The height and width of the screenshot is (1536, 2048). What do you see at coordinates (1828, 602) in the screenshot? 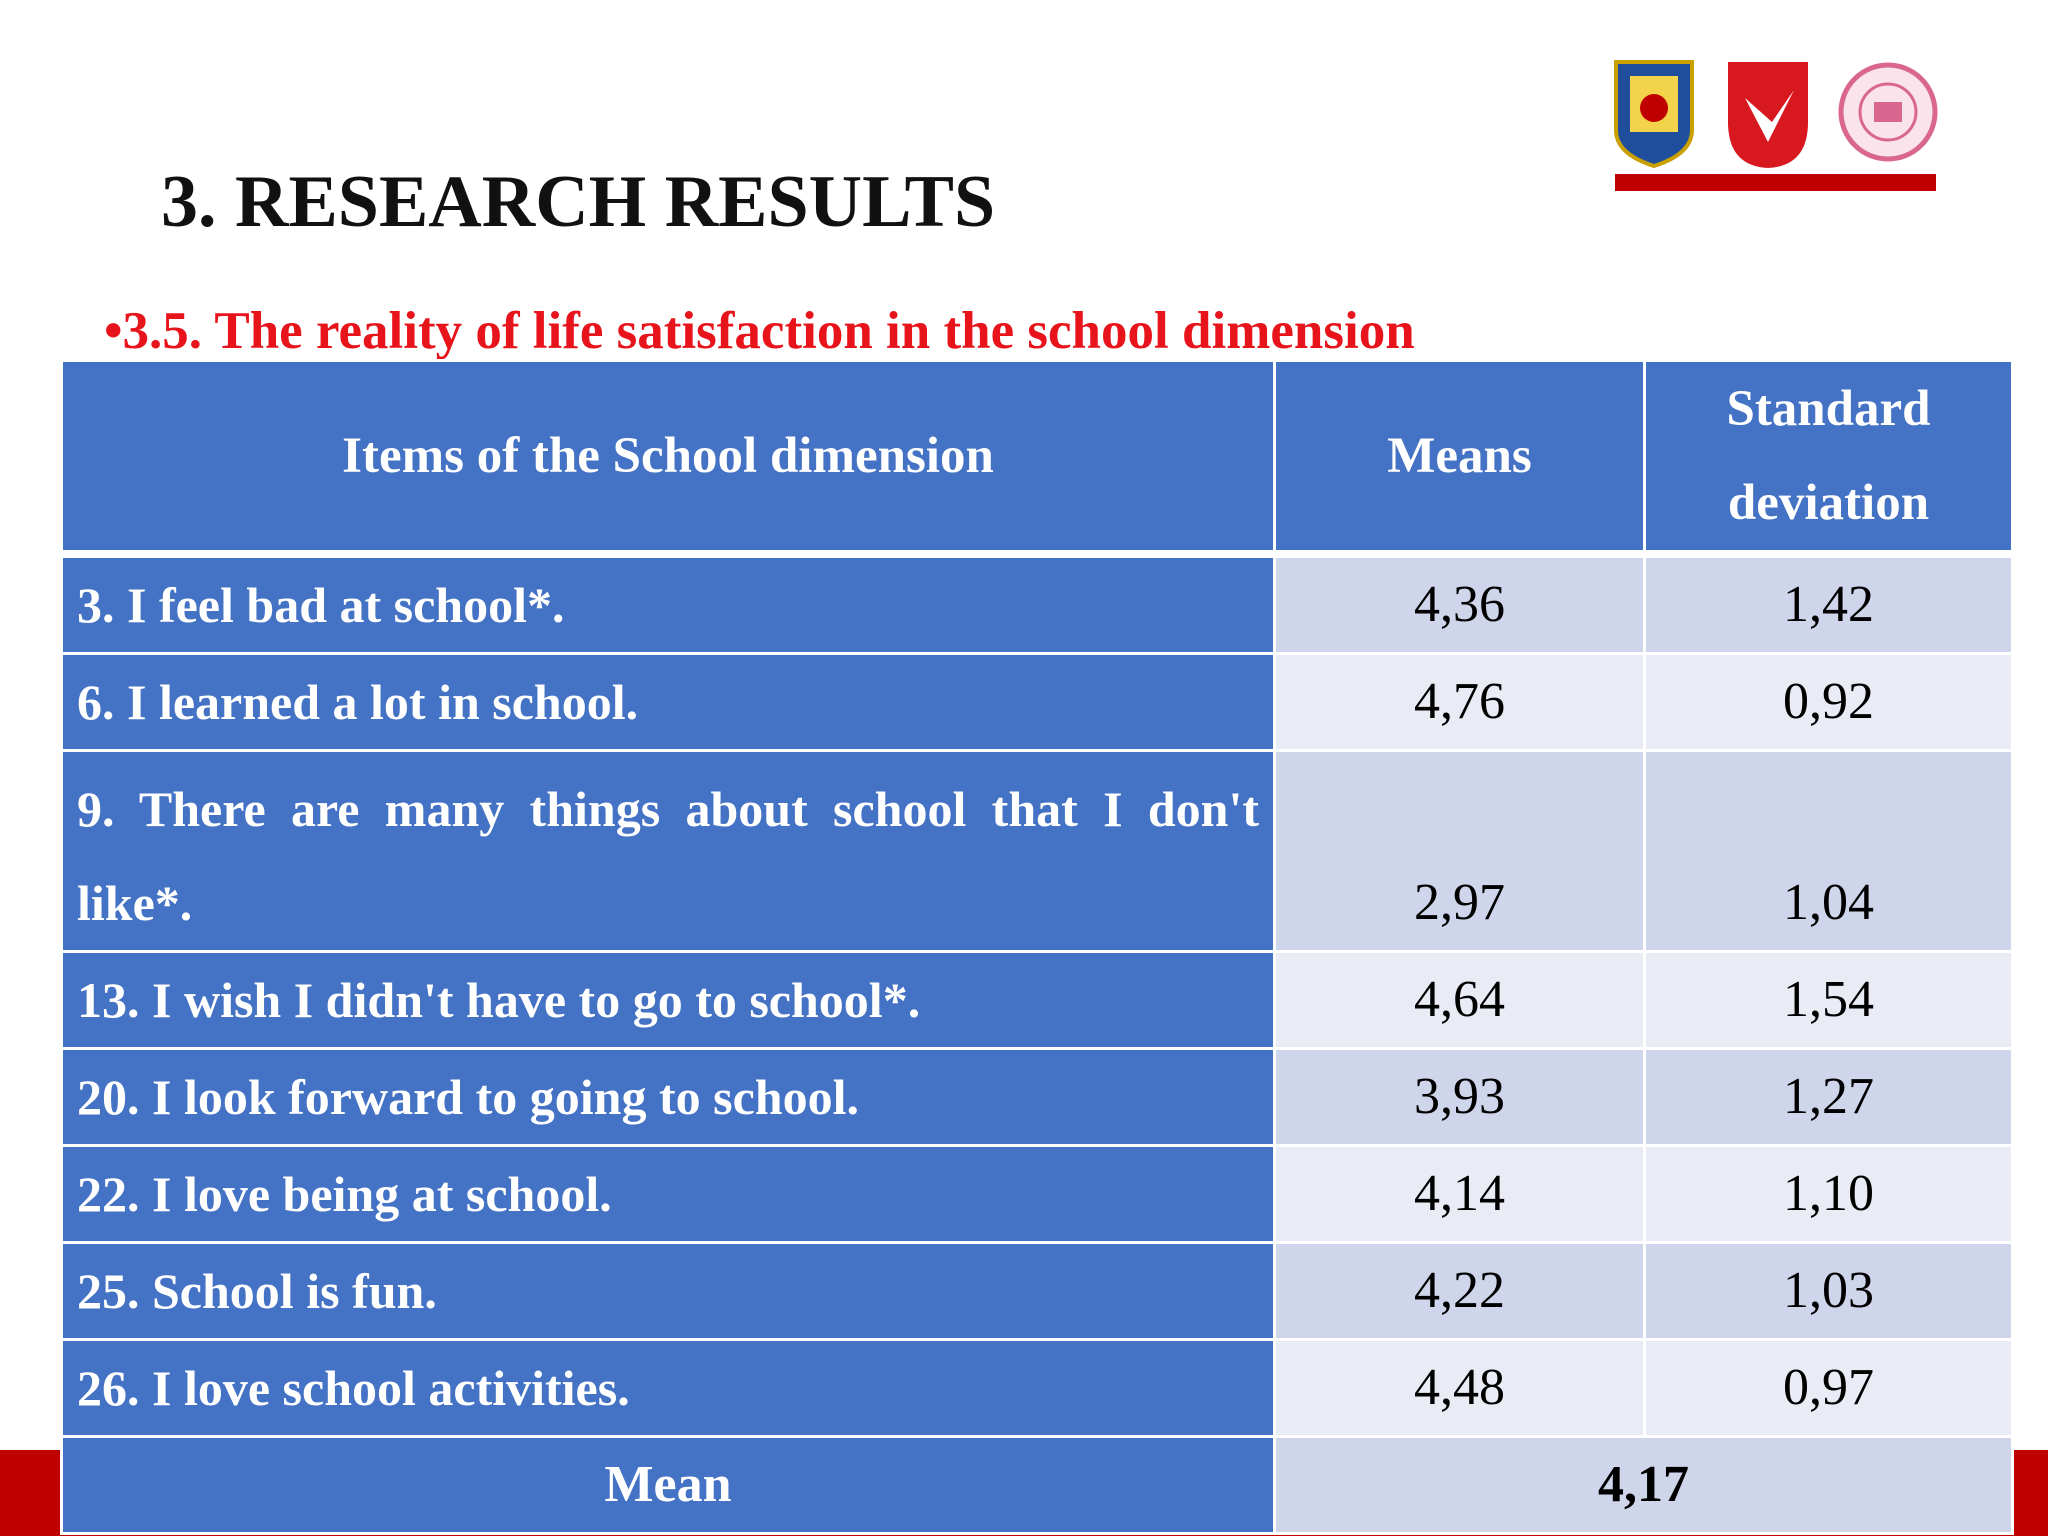
I see `value-cell: 1,42` at bounding box center [1828, 602].